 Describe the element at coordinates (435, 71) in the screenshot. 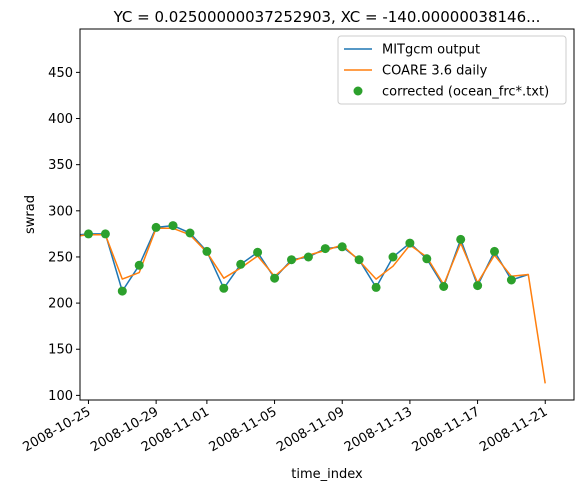

I see `legend-entry-coare-3-6-daily: COARE 3.6 daily` at that location.